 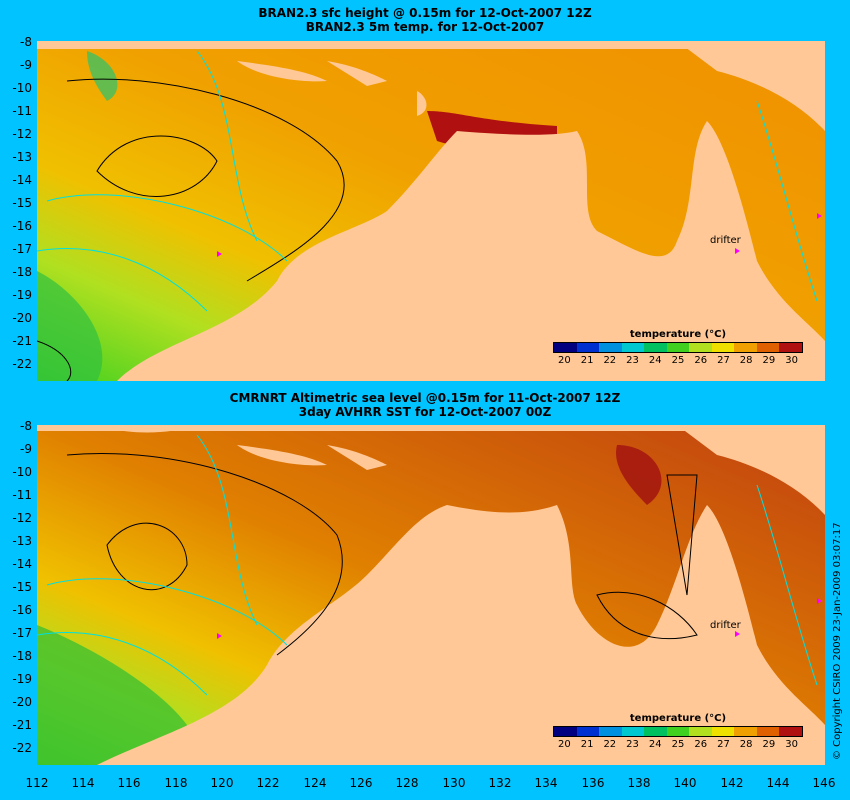 What do you see at coordinates (454, 783) in the screenshot?
I see `lon-label: 130` at bounding box center [454, 783].